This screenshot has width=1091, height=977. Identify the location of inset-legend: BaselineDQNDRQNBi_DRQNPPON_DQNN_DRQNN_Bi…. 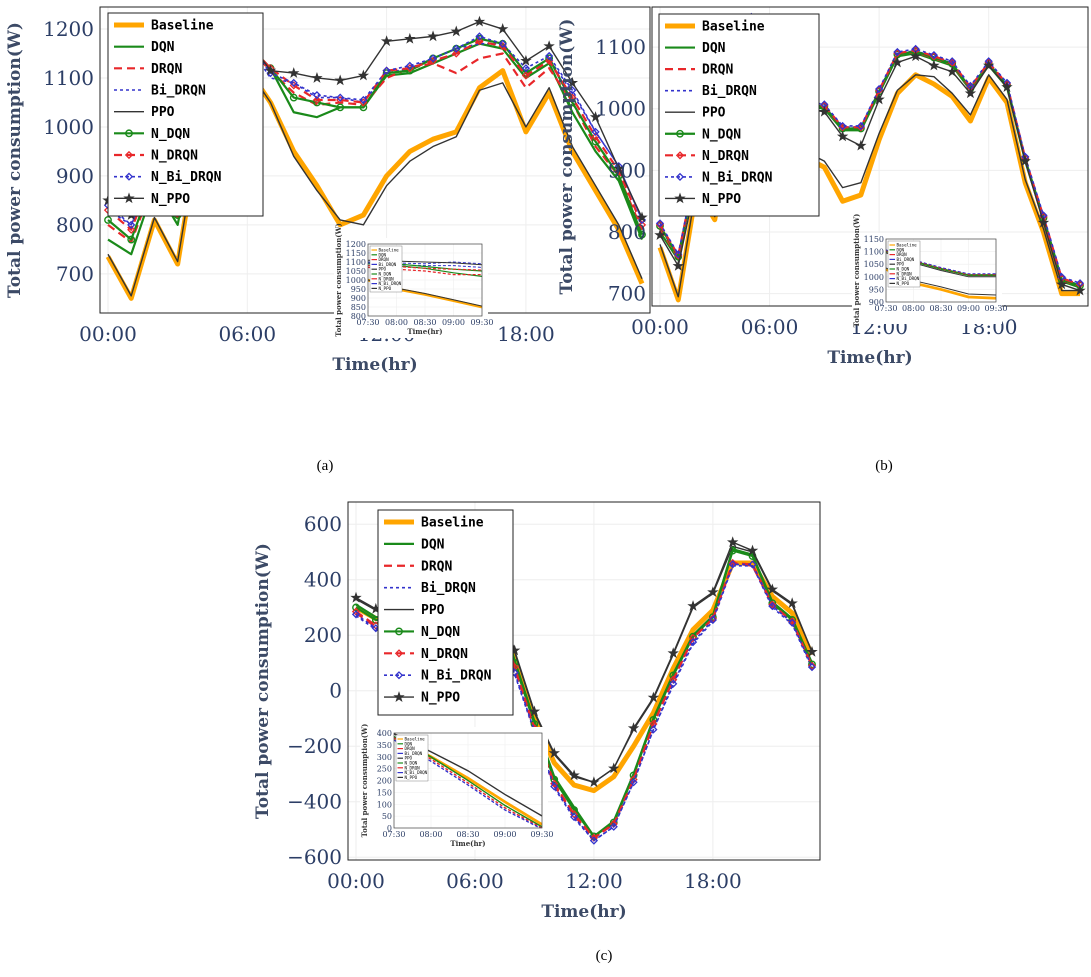
(412, 758).